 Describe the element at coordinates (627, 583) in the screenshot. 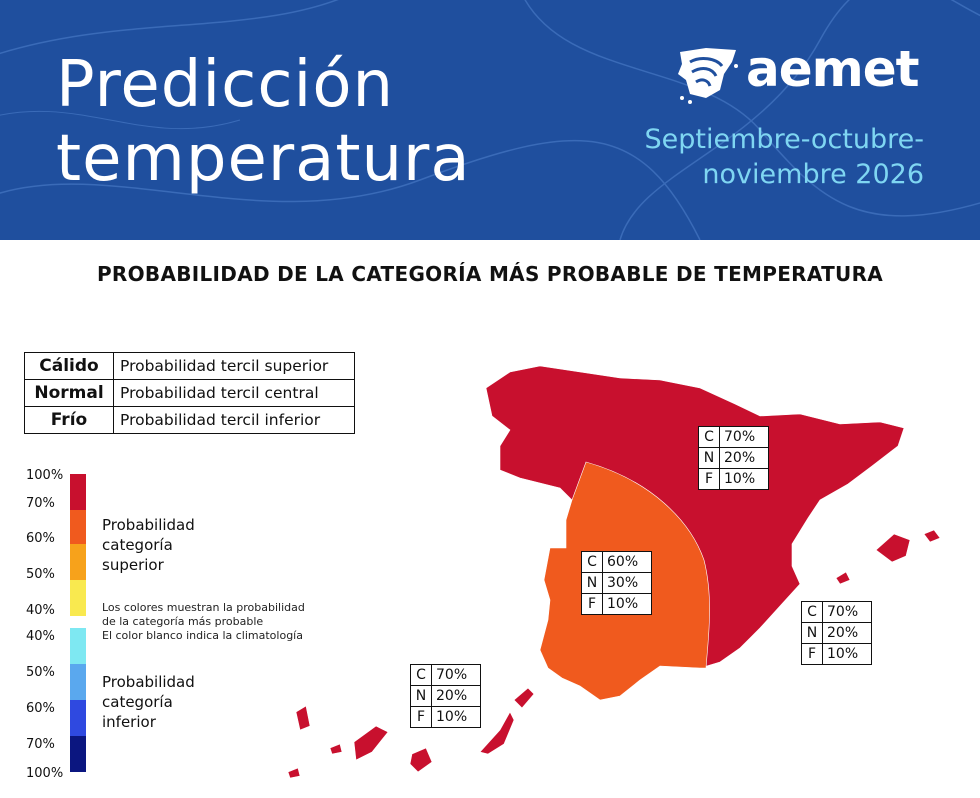

I see `prob-value-n: 30%` at that location.